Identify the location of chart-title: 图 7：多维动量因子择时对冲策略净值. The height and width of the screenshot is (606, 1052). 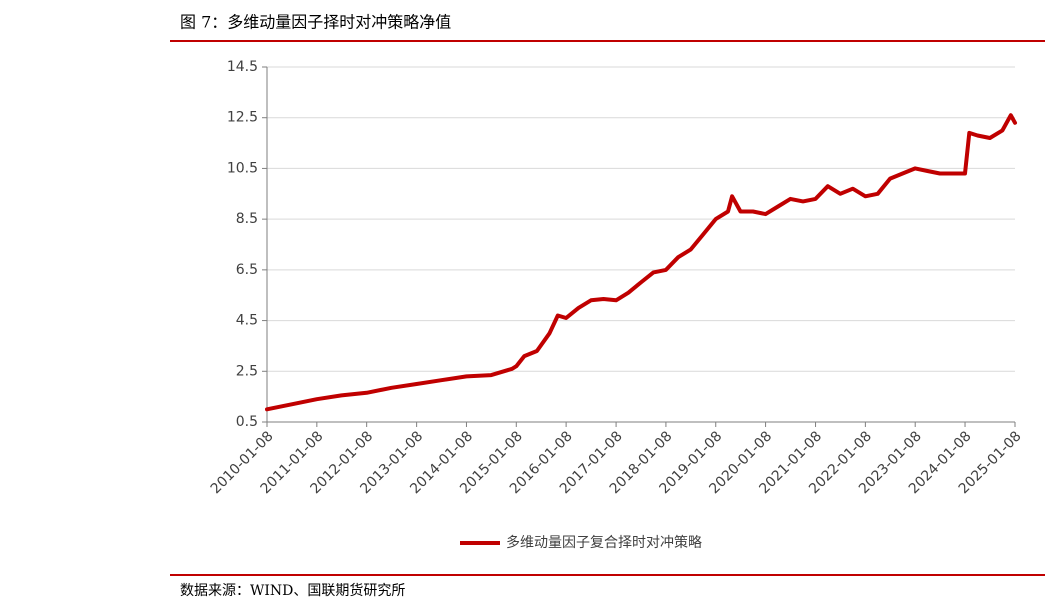
(315, 22).